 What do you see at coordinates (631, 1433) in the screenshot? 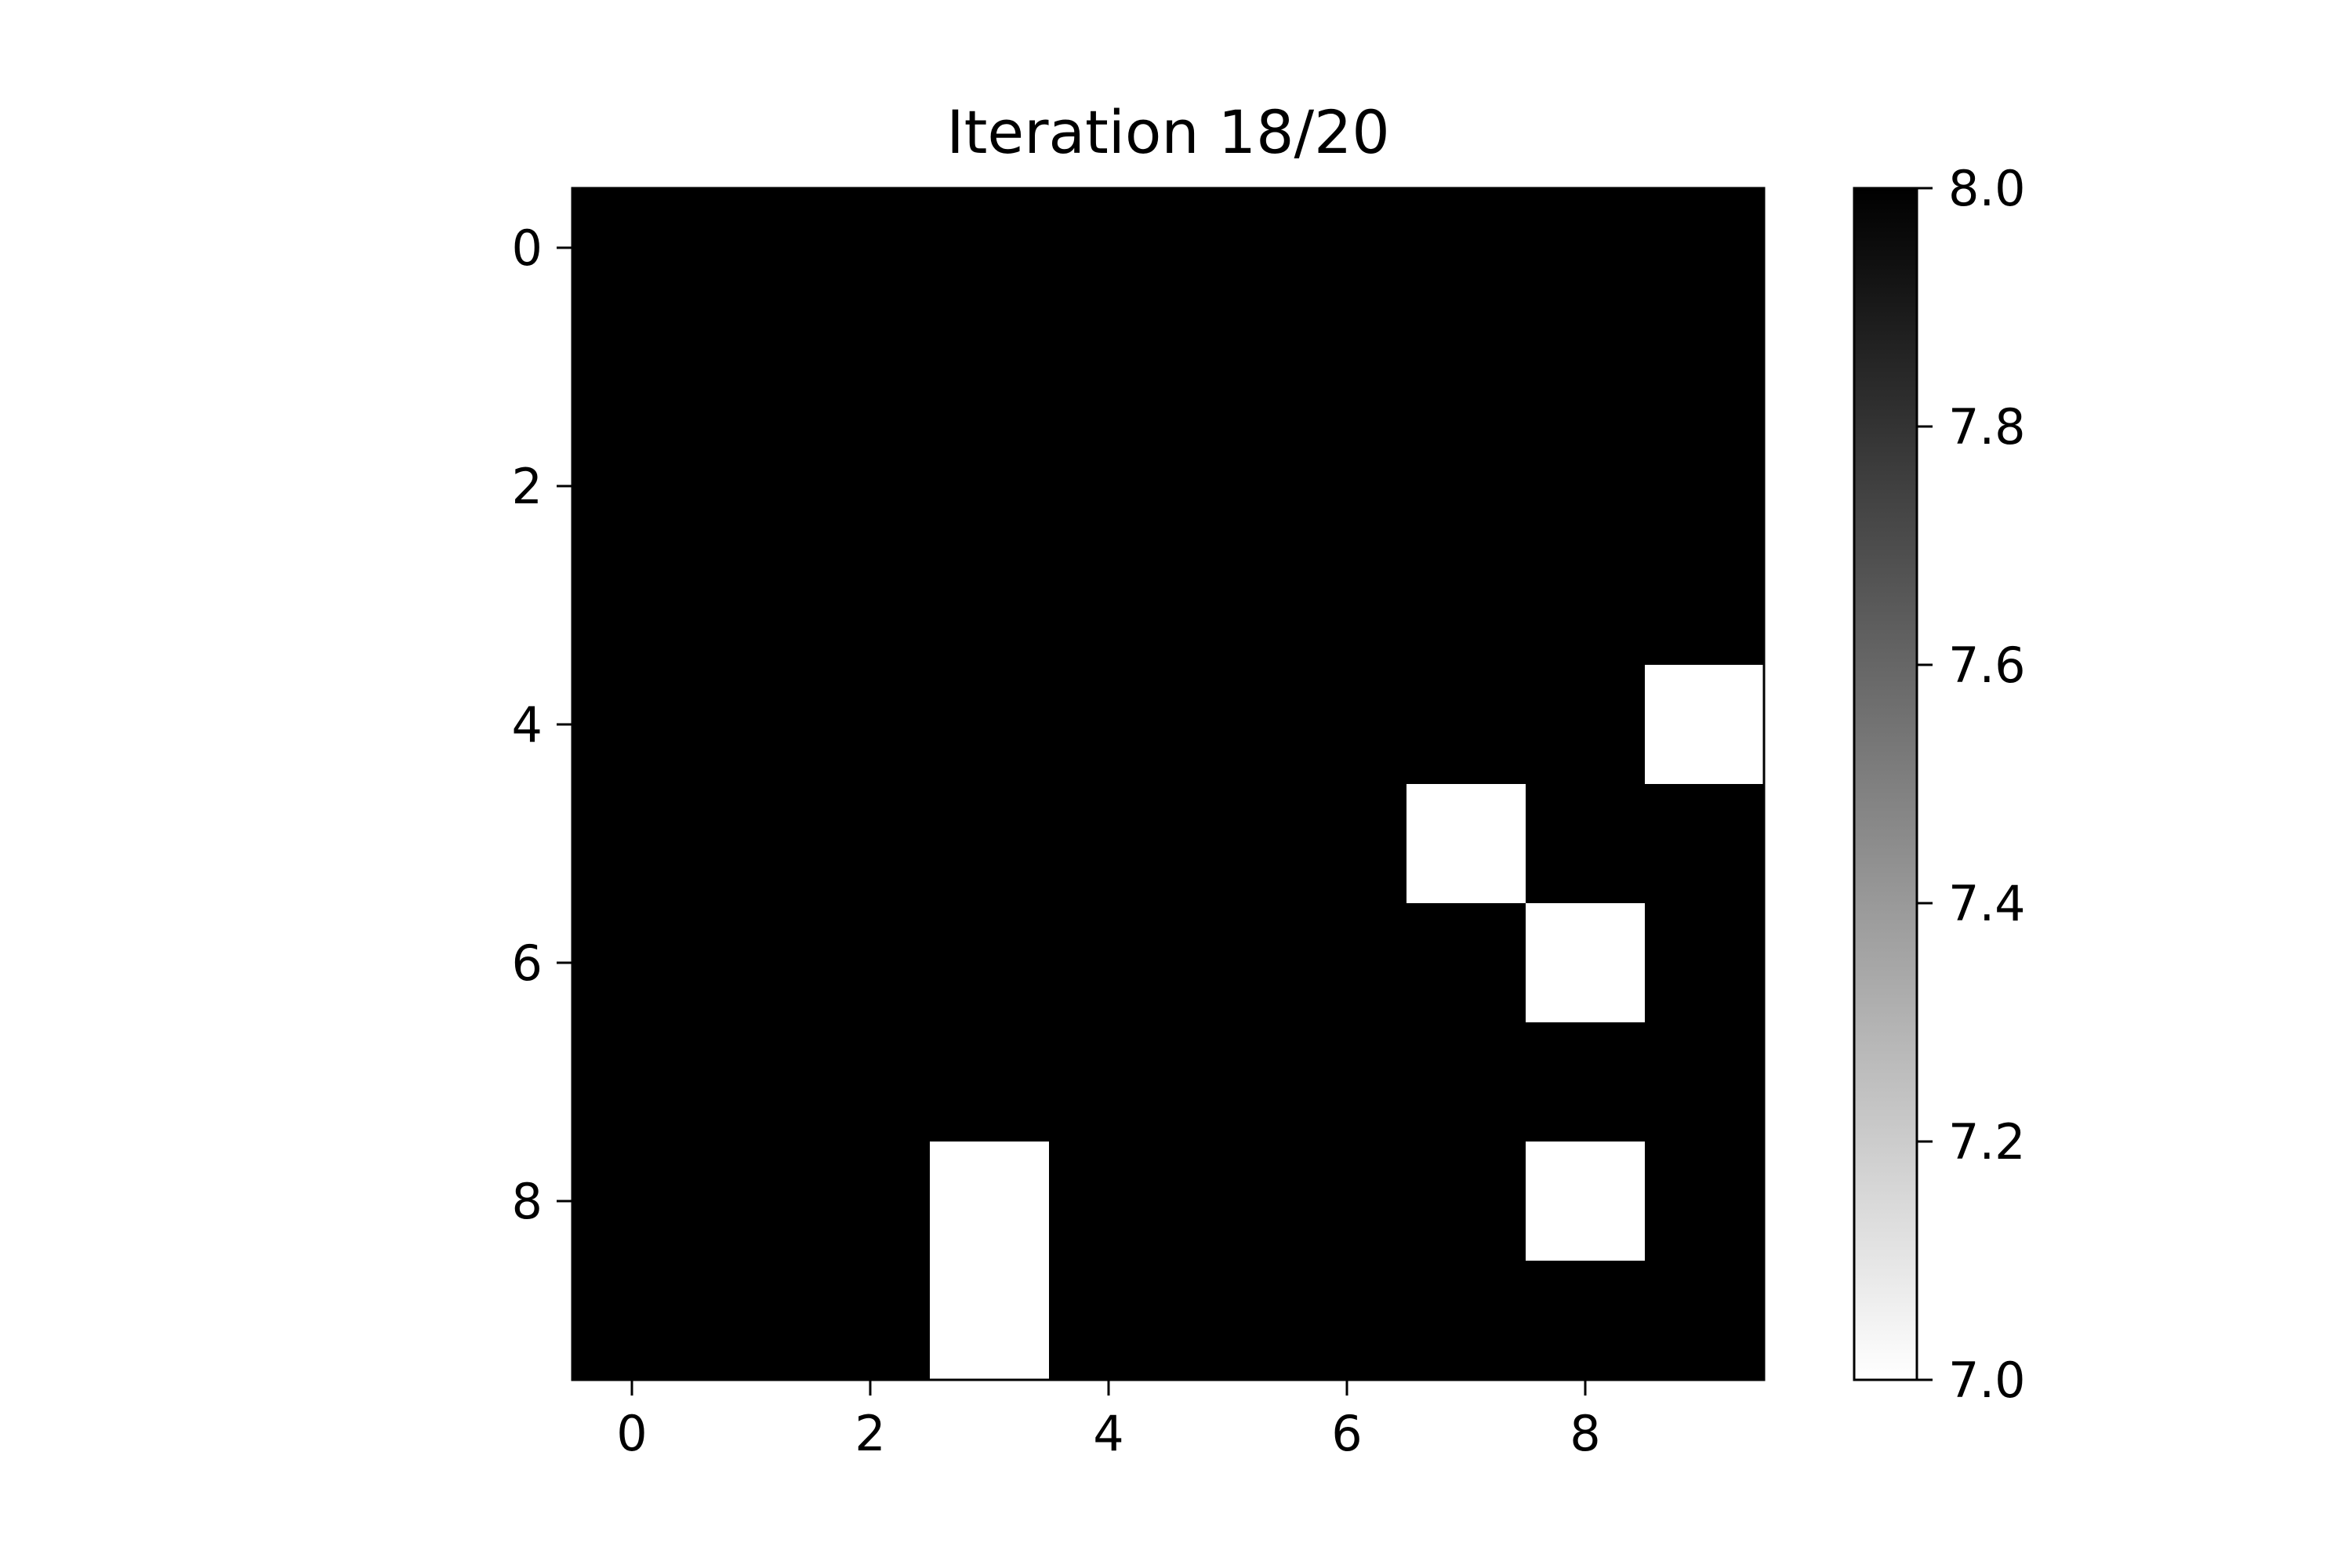
I see `x-tick-label: 0` at bounding box center [631, 1433].